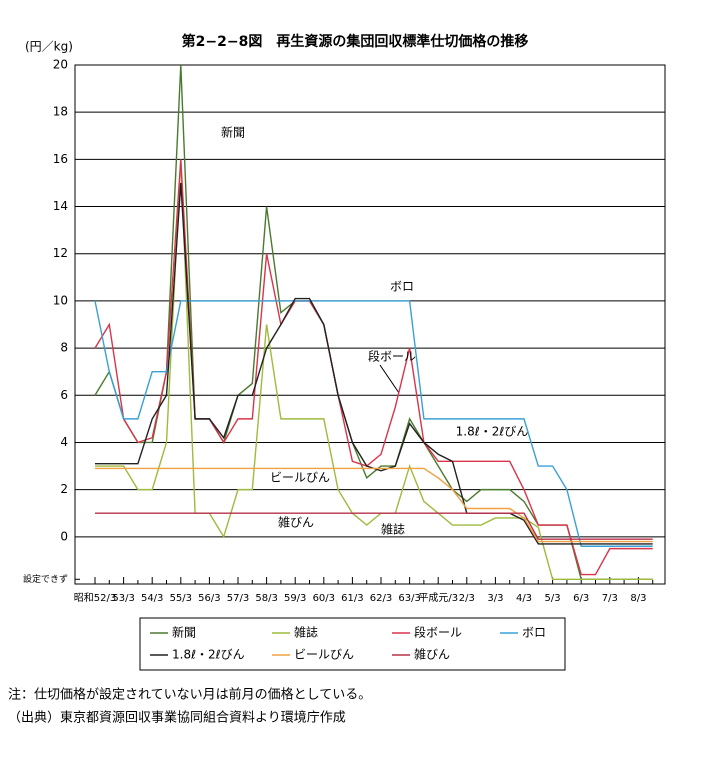 The height and width of the screenshot is (765, 711). What do you see at coordinates (296, 522) in the screenshot?
I see `annotation: 雑びん` at bounding box center [296, 522].